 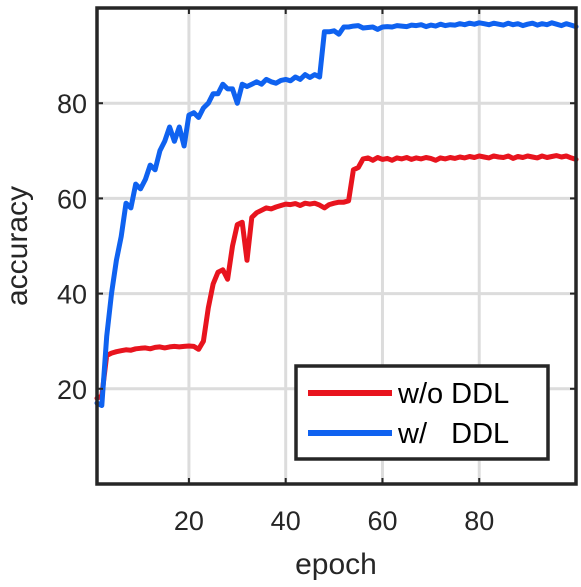 What do you see at coordinates (72, 199) in the screenshot?
I see `y-tick-label: 60` at bounding box center [72, 199].